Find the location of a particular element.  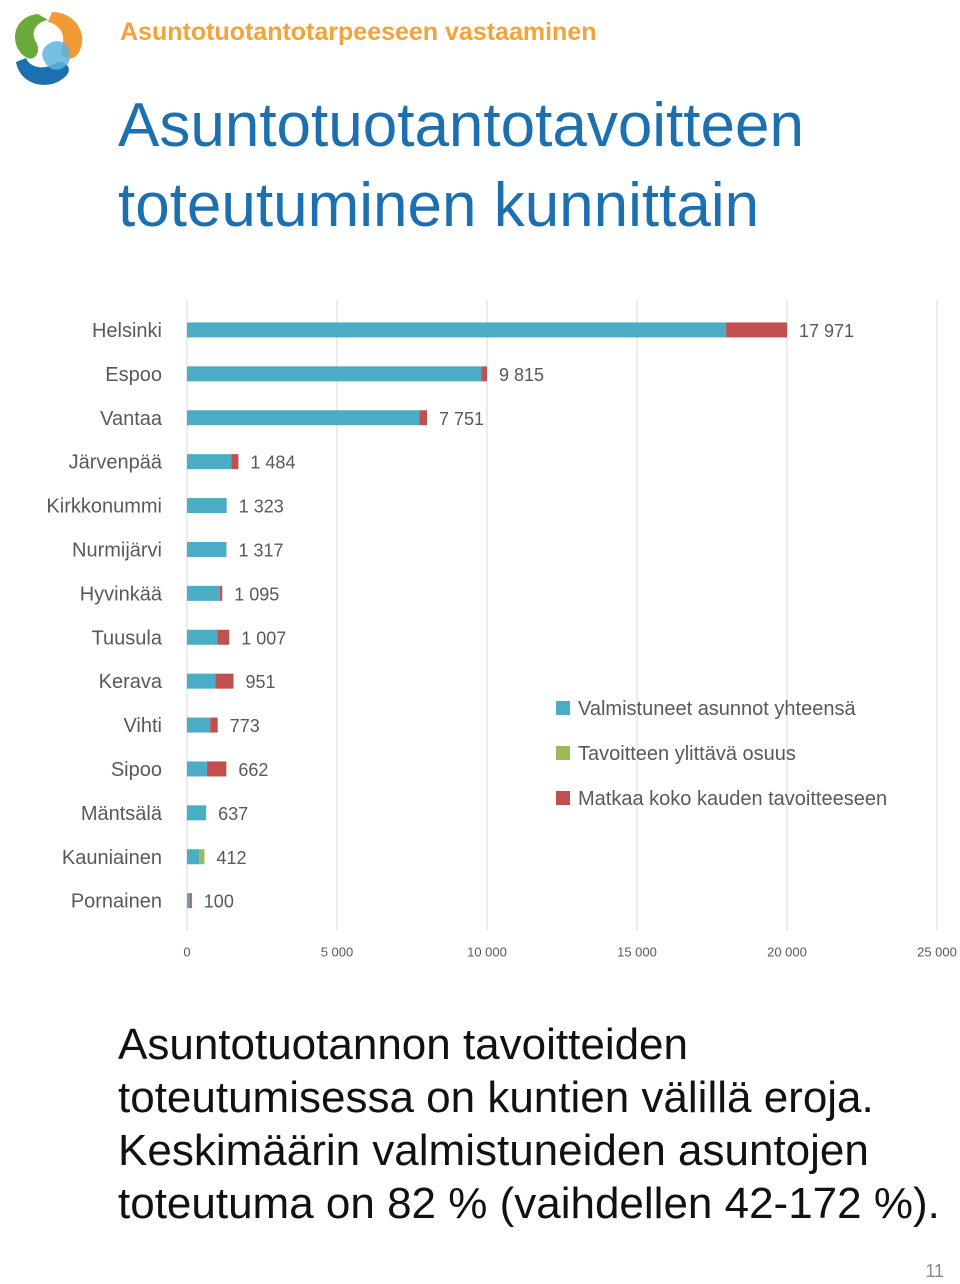

data-label: 412 is located at coordinates (231, 858).